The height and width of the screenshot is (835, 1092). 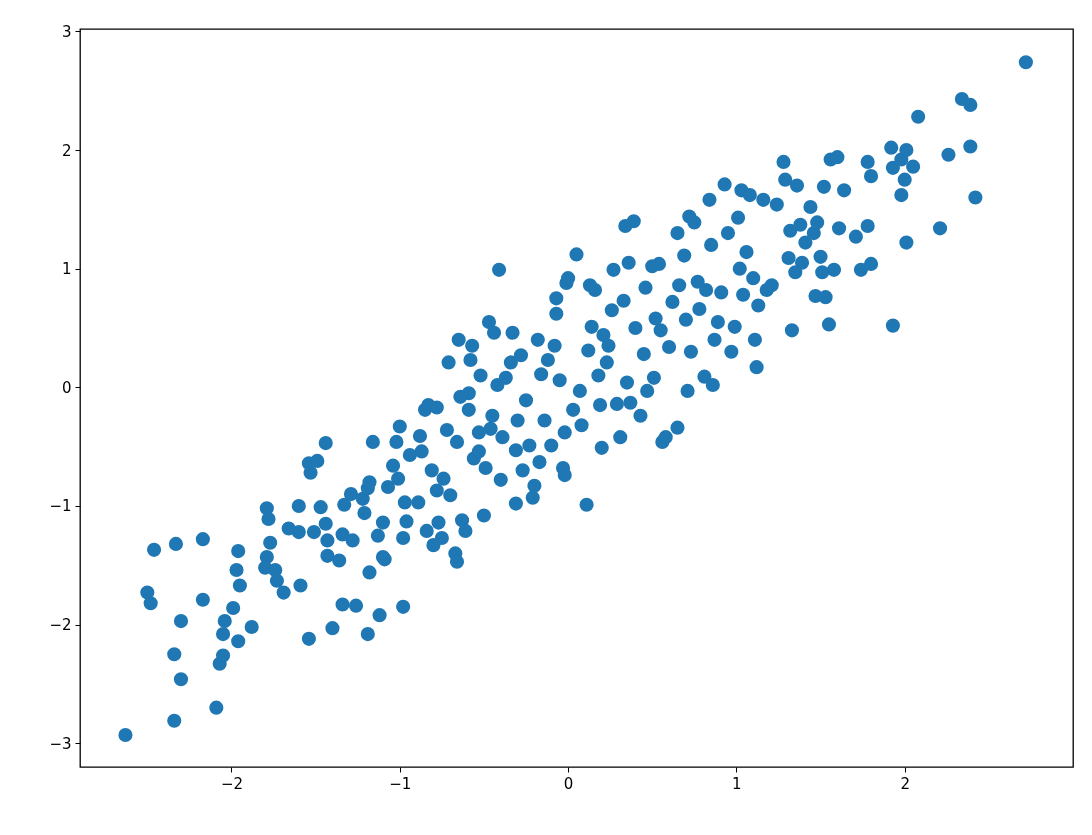 I want to click on y-tick-label: 3, so click(x=66, y=31).